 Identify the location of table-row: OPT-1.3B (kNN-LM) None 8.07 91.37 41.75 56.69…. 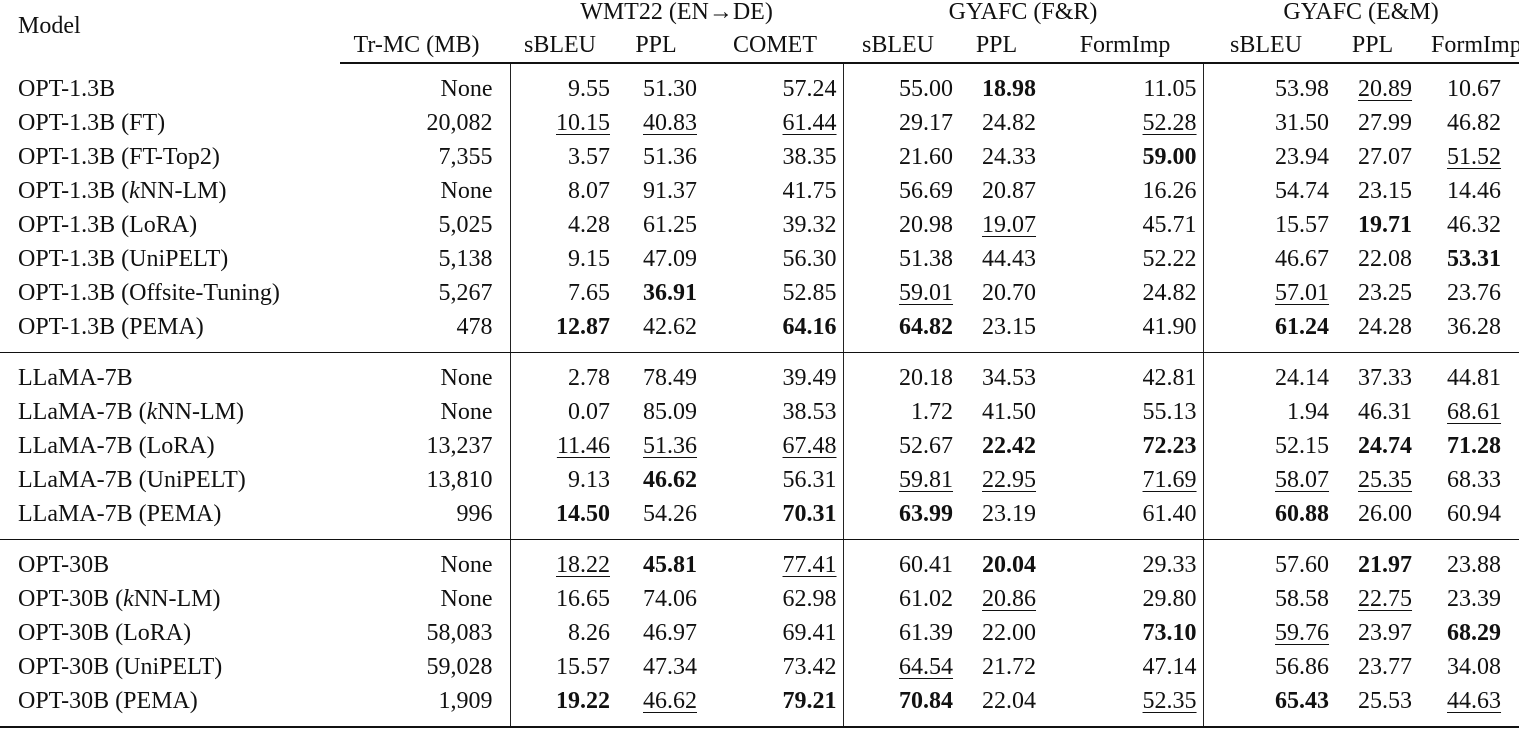
(759, 191).